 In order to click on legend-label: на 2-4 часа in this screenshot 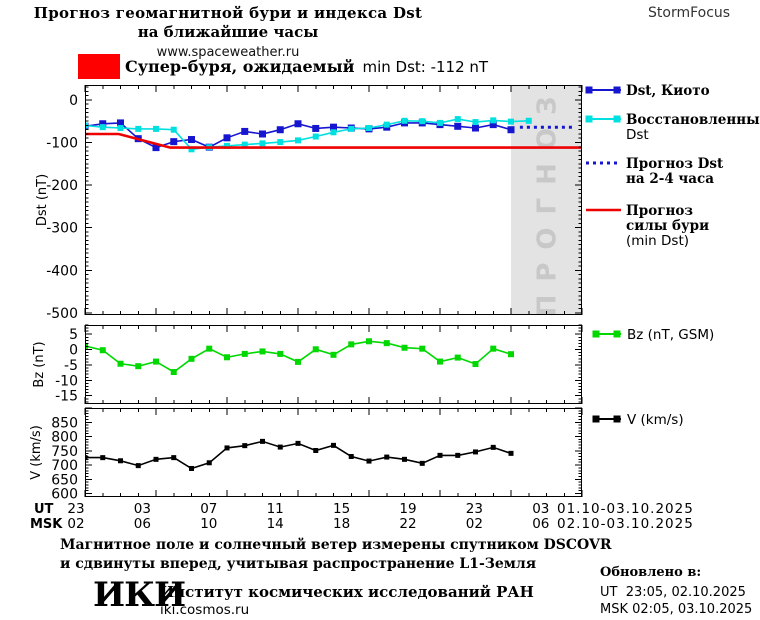, I will do `click(670, 179)`.